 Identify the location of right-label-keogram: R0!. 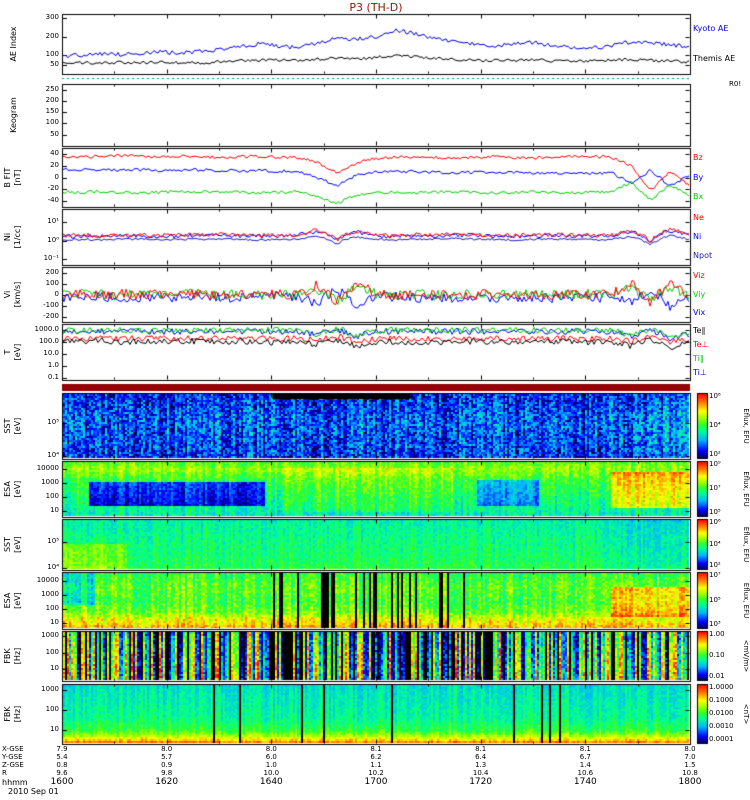
(735, 84).